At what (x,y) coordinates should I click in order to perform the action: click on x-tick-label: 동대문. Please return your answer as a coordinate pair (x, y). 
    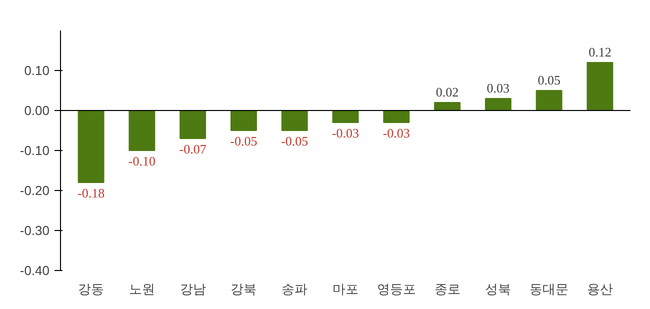
    Looking at the image, I should click on (549, 289).